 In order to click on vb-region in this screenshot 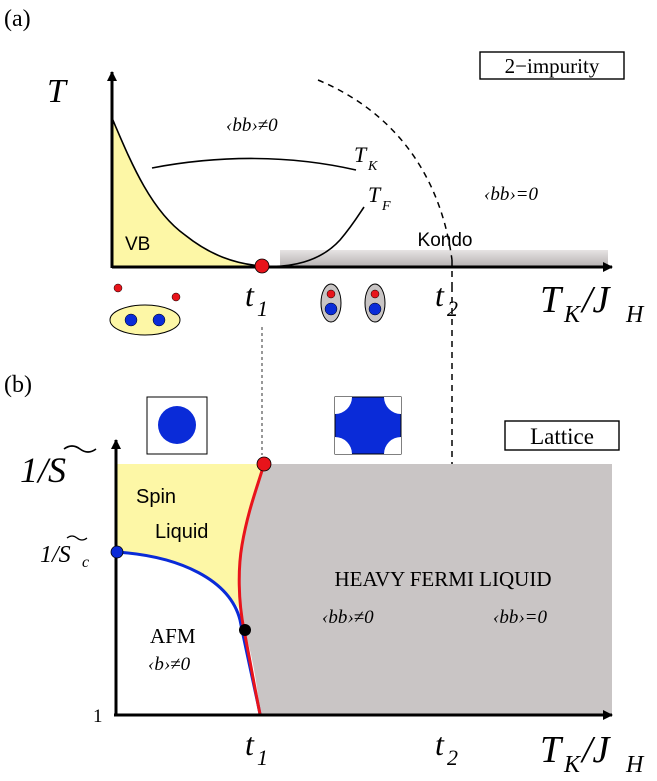, I will do `click(187, 192)`.